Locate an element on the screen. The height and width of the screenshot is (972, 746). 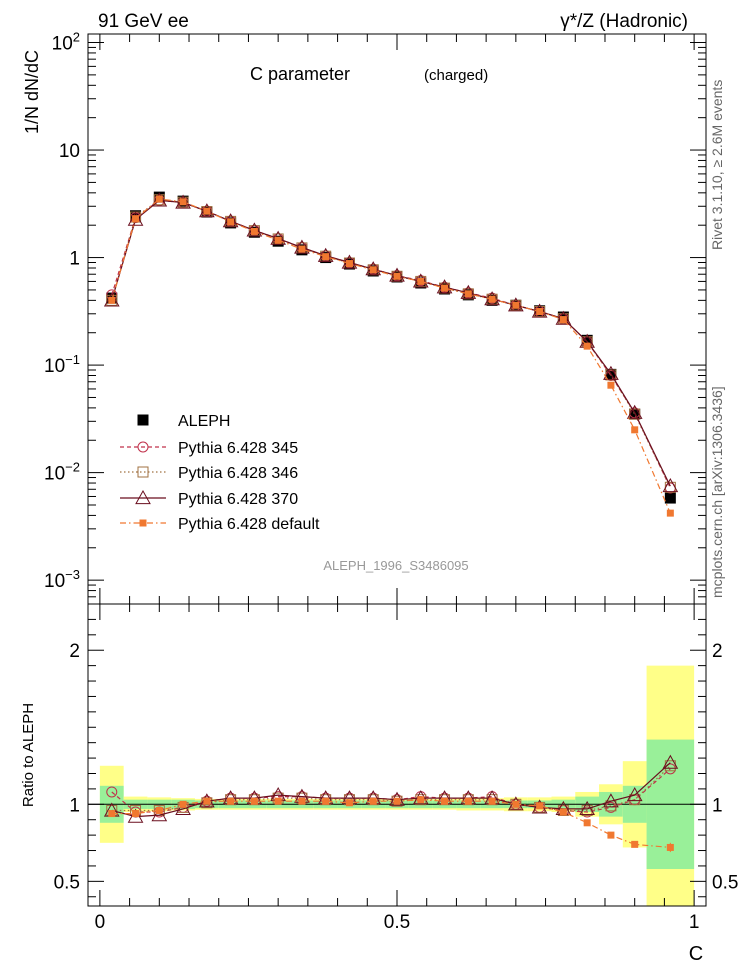
legend-marker-pdefault is located at coordinates (143, 523).